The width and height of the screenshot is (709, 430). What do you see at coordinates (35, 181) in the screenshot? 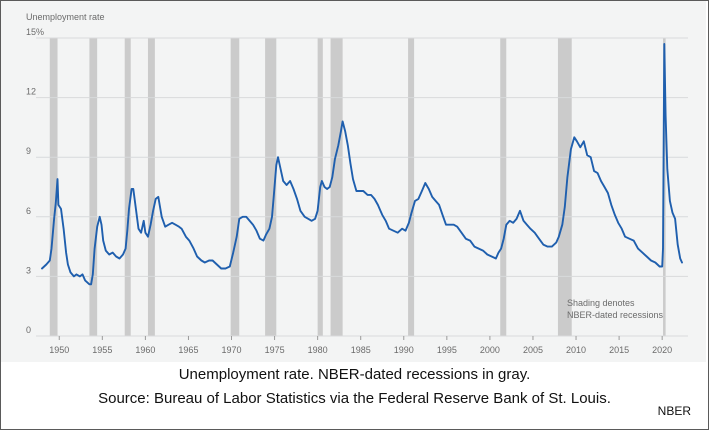
I see `y-tick-labels: 15% 12 9 6 3 0` at bounding box center [35, 181].